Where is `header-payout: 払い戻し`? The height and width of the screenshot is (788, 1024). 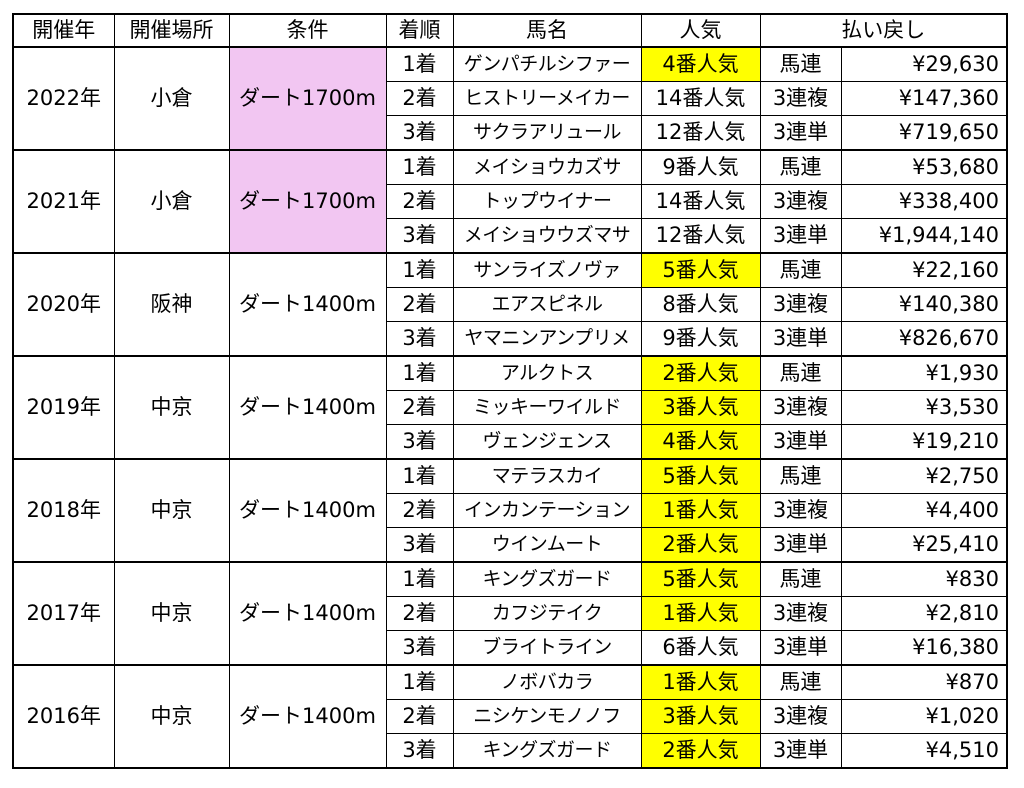 header-payout: 払い戻し is located at coordinates (883, 30).